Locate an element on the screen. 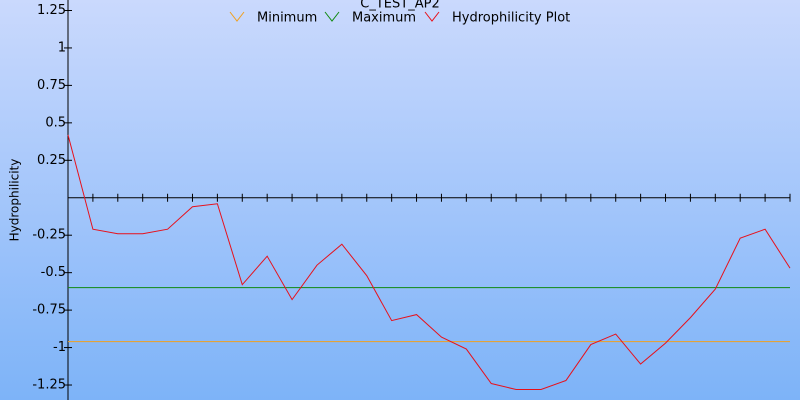  legend-label: Hydrophilicity Plot is located at coordinates (511, 18).